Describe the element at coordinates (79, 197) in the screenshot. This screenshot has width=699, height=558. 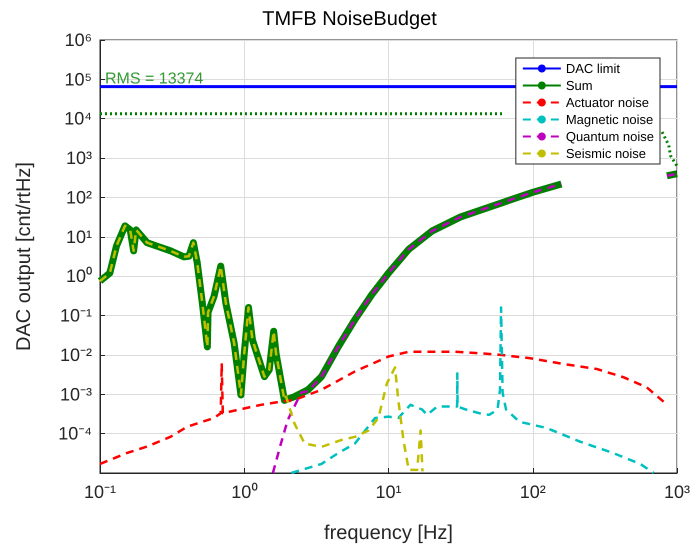
I see `y-tick-label: 10²` at that location.